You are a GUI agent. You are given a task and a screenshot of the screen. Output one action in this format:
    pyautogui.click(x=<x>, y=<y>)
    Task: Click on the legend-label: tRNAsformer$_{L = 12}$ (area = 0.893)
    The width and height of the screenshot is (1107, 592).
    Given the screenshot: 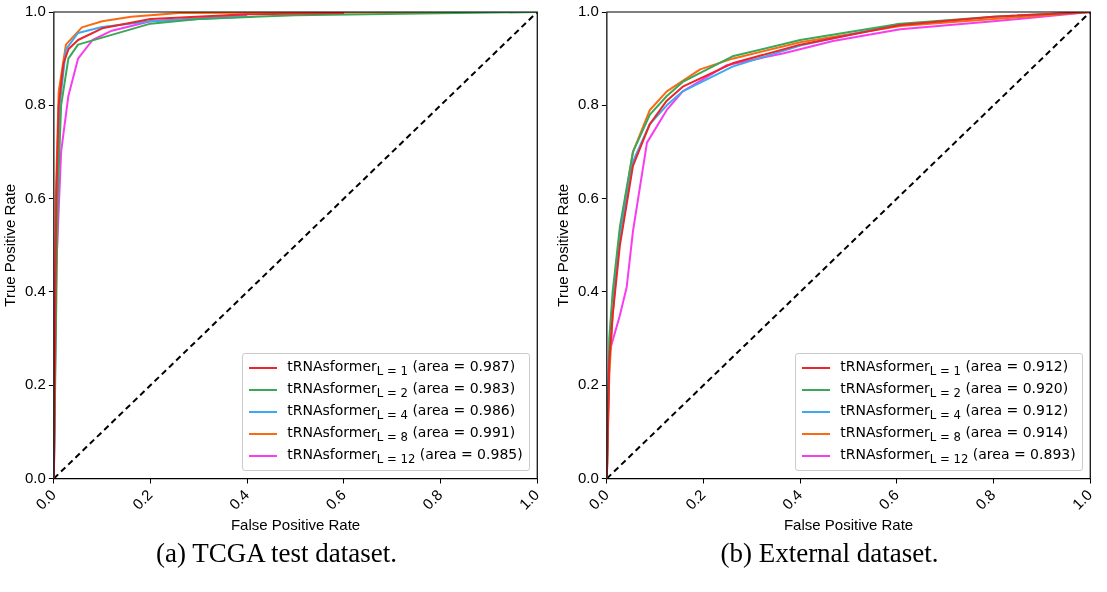 What is the action you would take?
    pyautogui.click(x=958, y=455)
    